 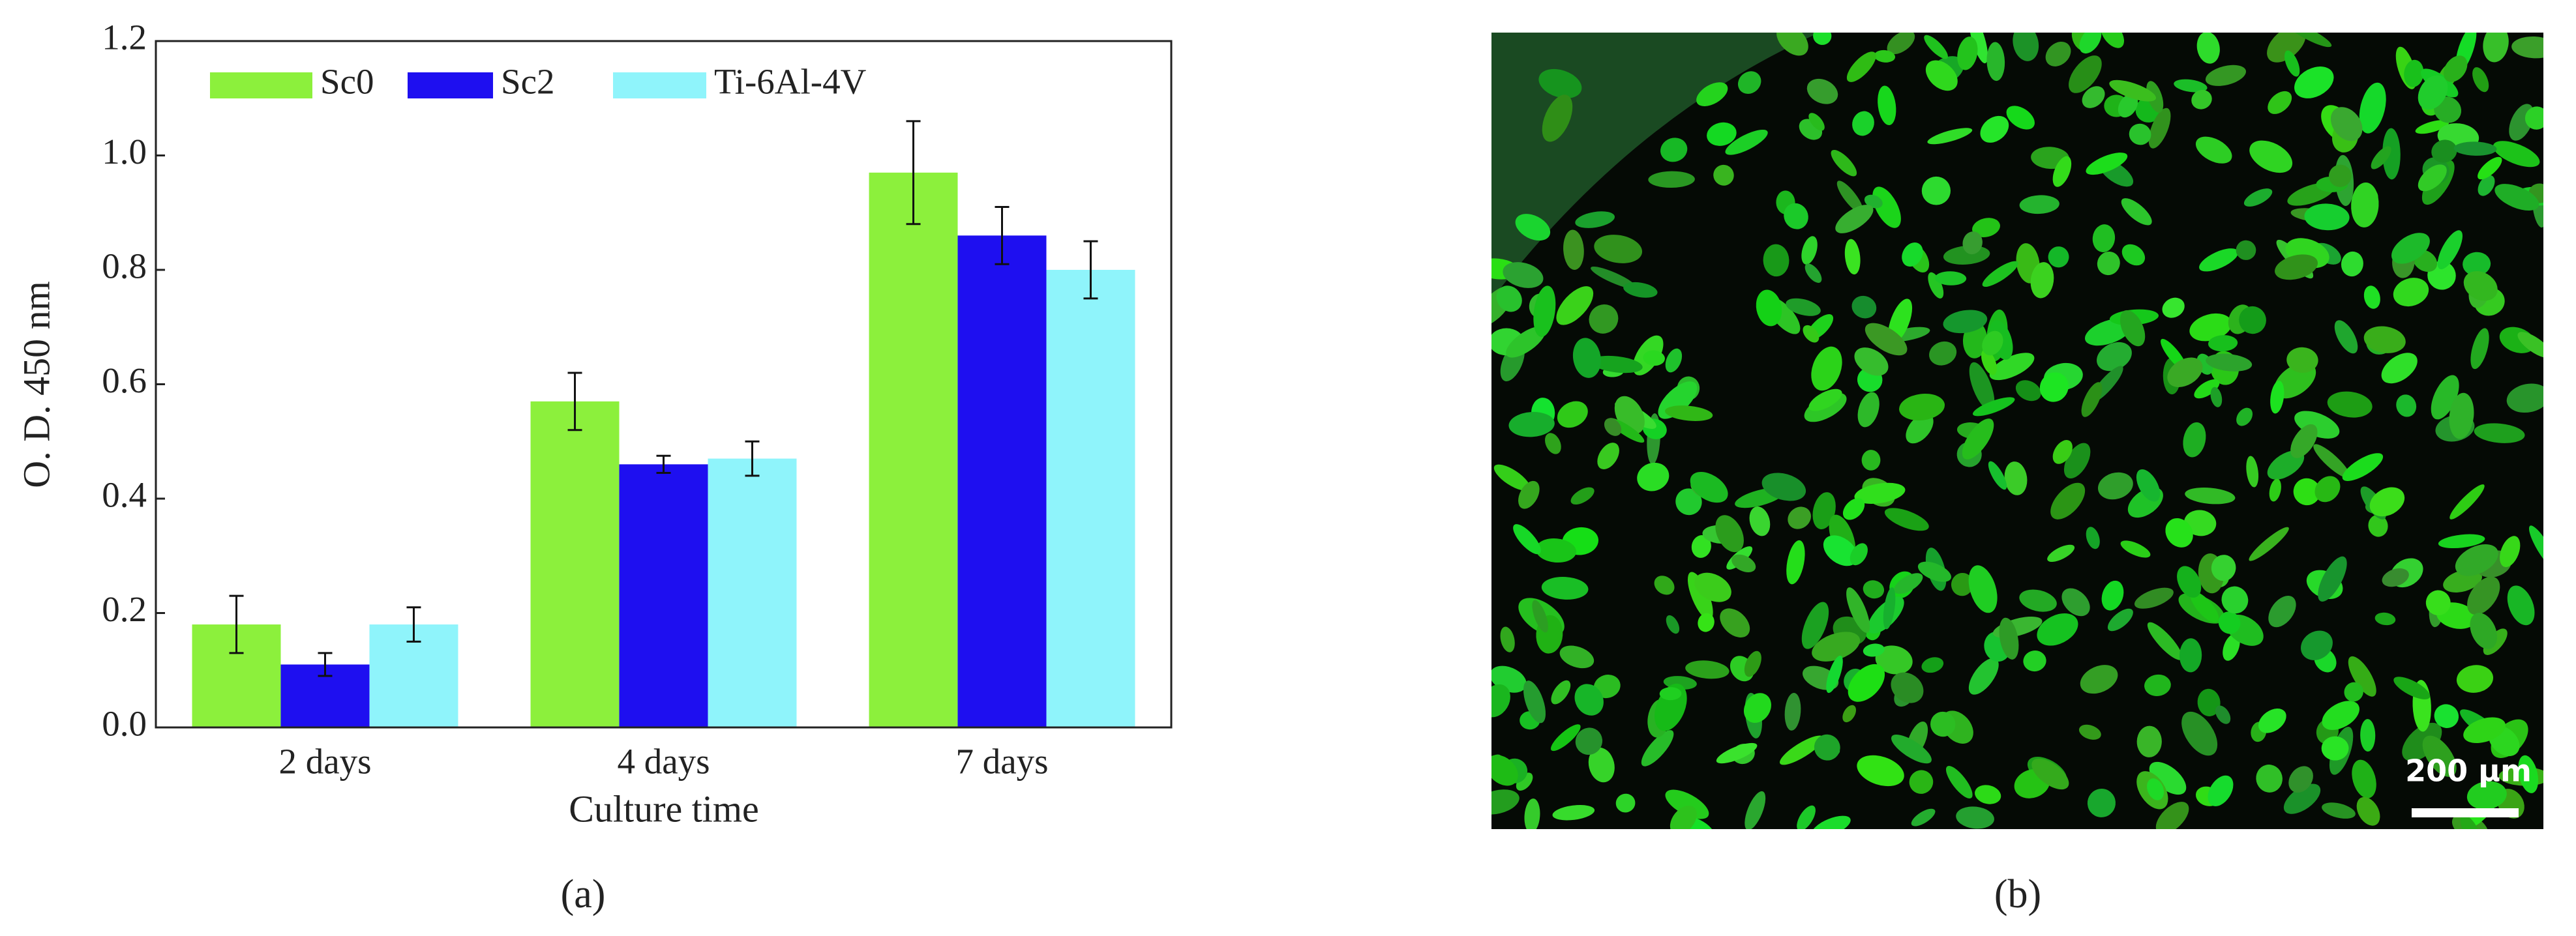 What do you see at coordinates (583, 894) in the screenshot?
I see `panel-label: (a)` at bounding box center [583, 894].